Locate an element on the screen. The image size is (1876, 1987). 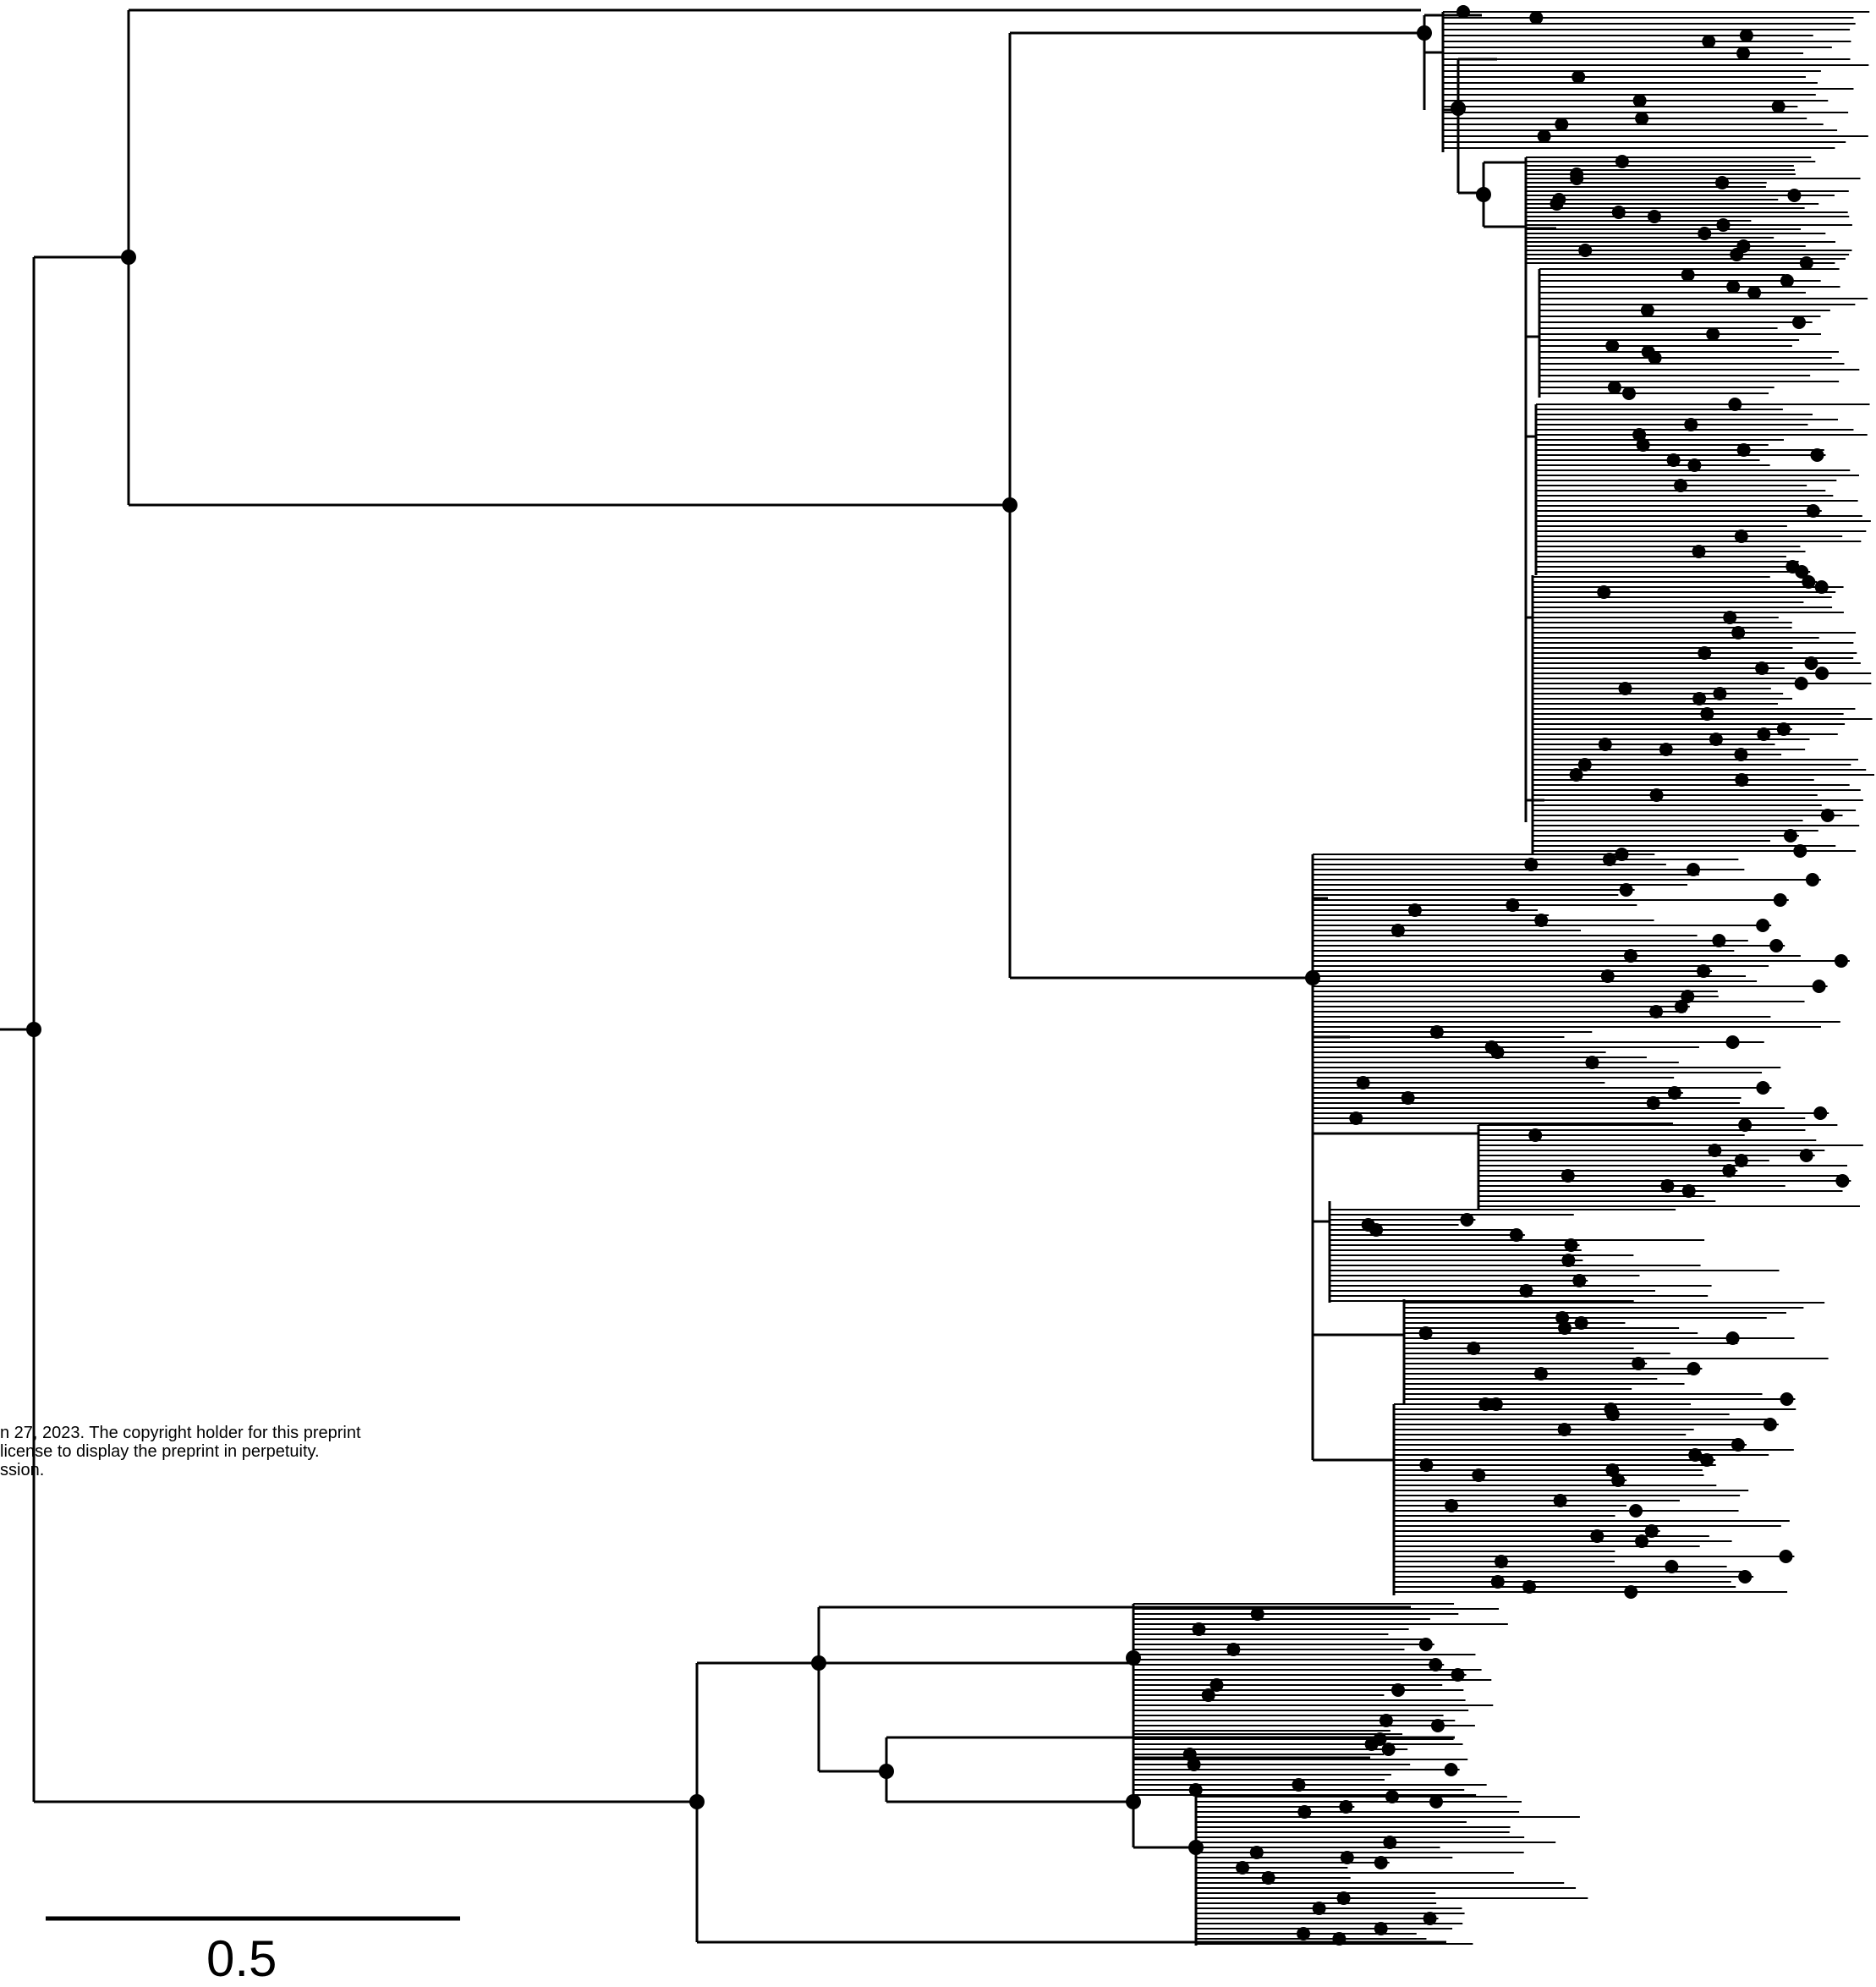
node-lower-sub3 is located at coordinates (1133, 1802).